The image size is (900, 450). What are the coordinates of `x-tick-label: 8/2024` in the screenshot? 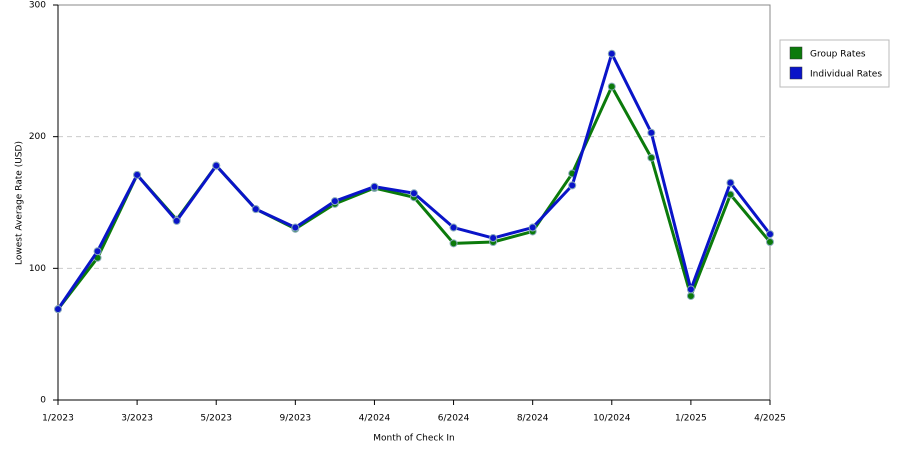 It's located at (533, 419).